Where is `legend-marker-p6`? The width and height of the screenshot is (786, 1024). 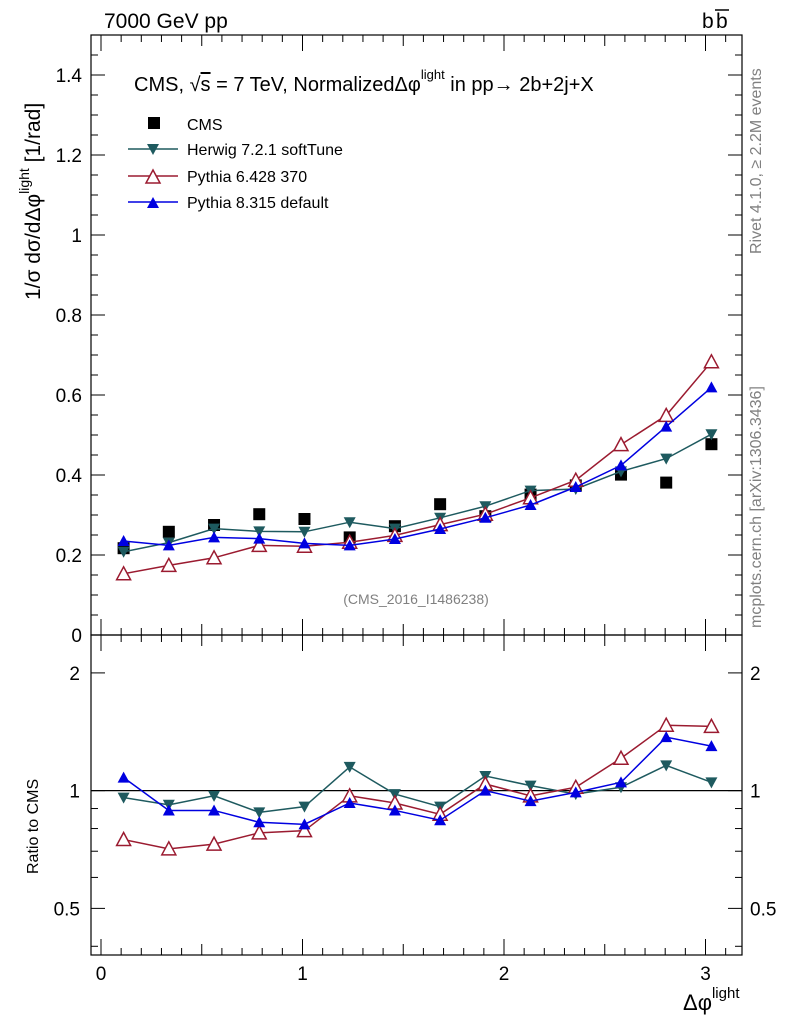 legend-marker-p6 is located at coordinates (153, 176).